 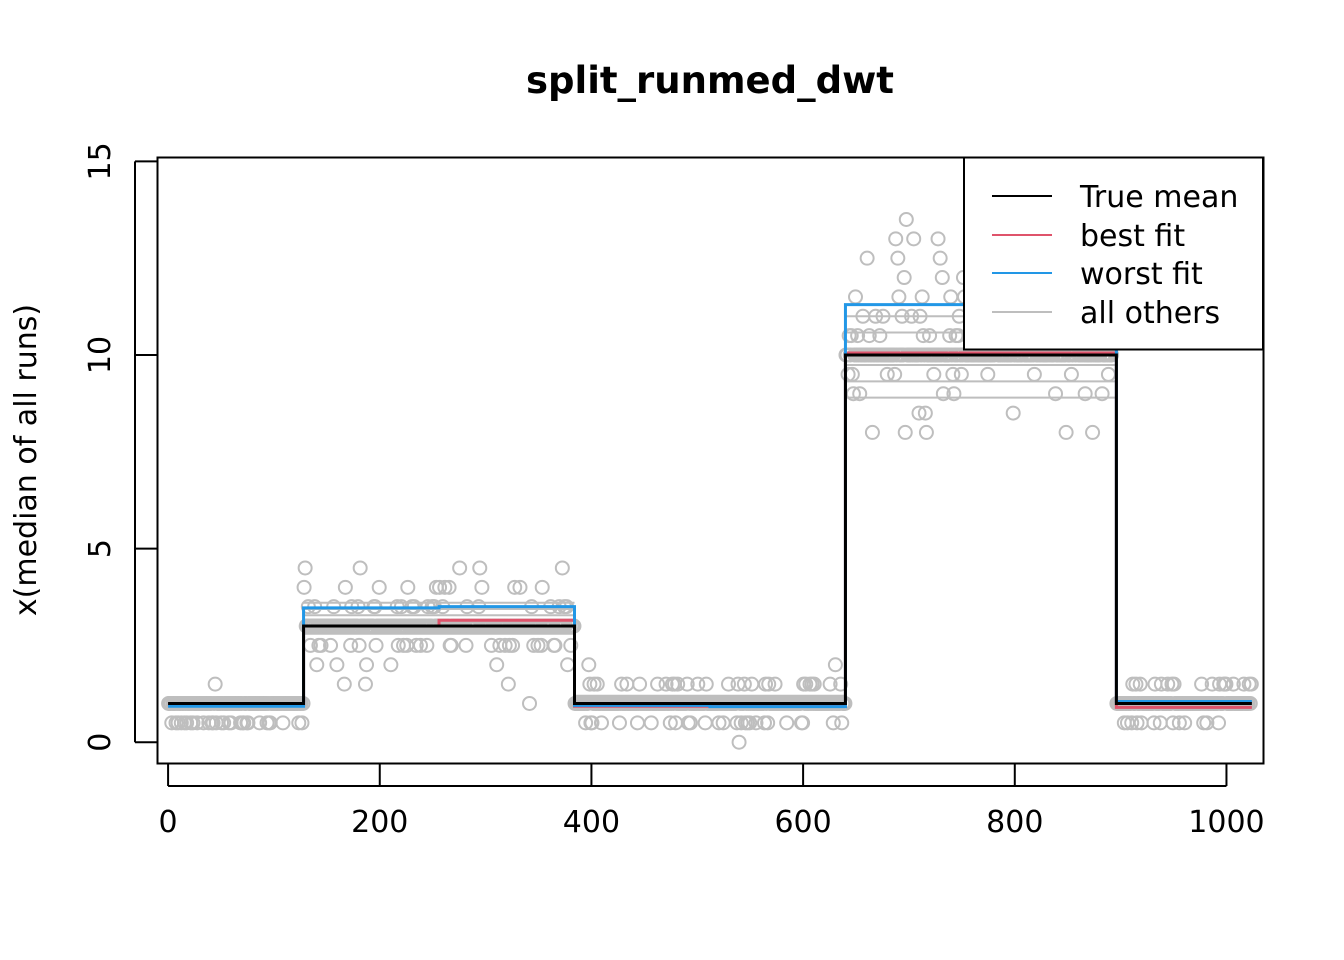 I want to click on y-axis-label: x(median of all runs), so click(x=26, y=460).